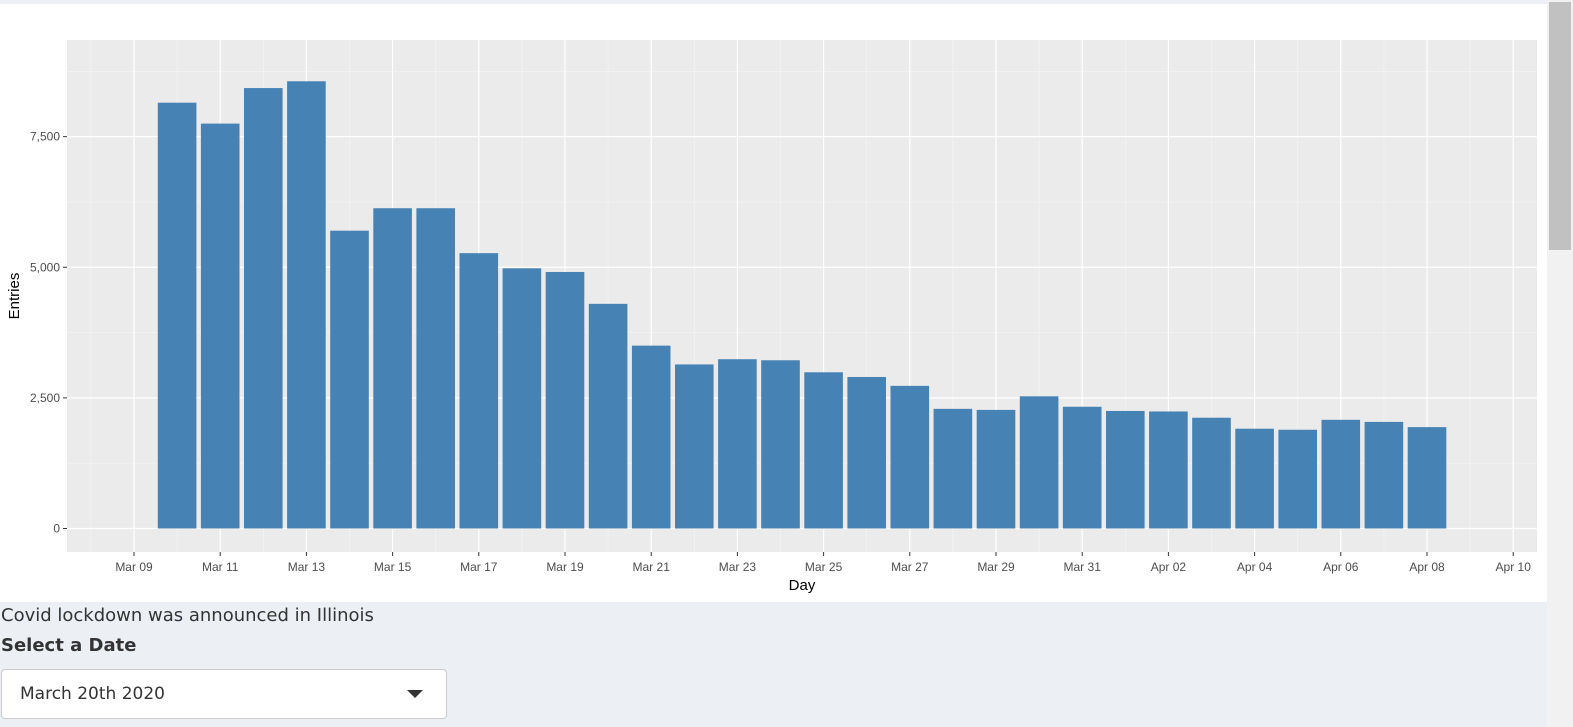 This screenshot has height=727, width=1573. I want to click on x-tick-label: Apr 08, so click(1427, 567).